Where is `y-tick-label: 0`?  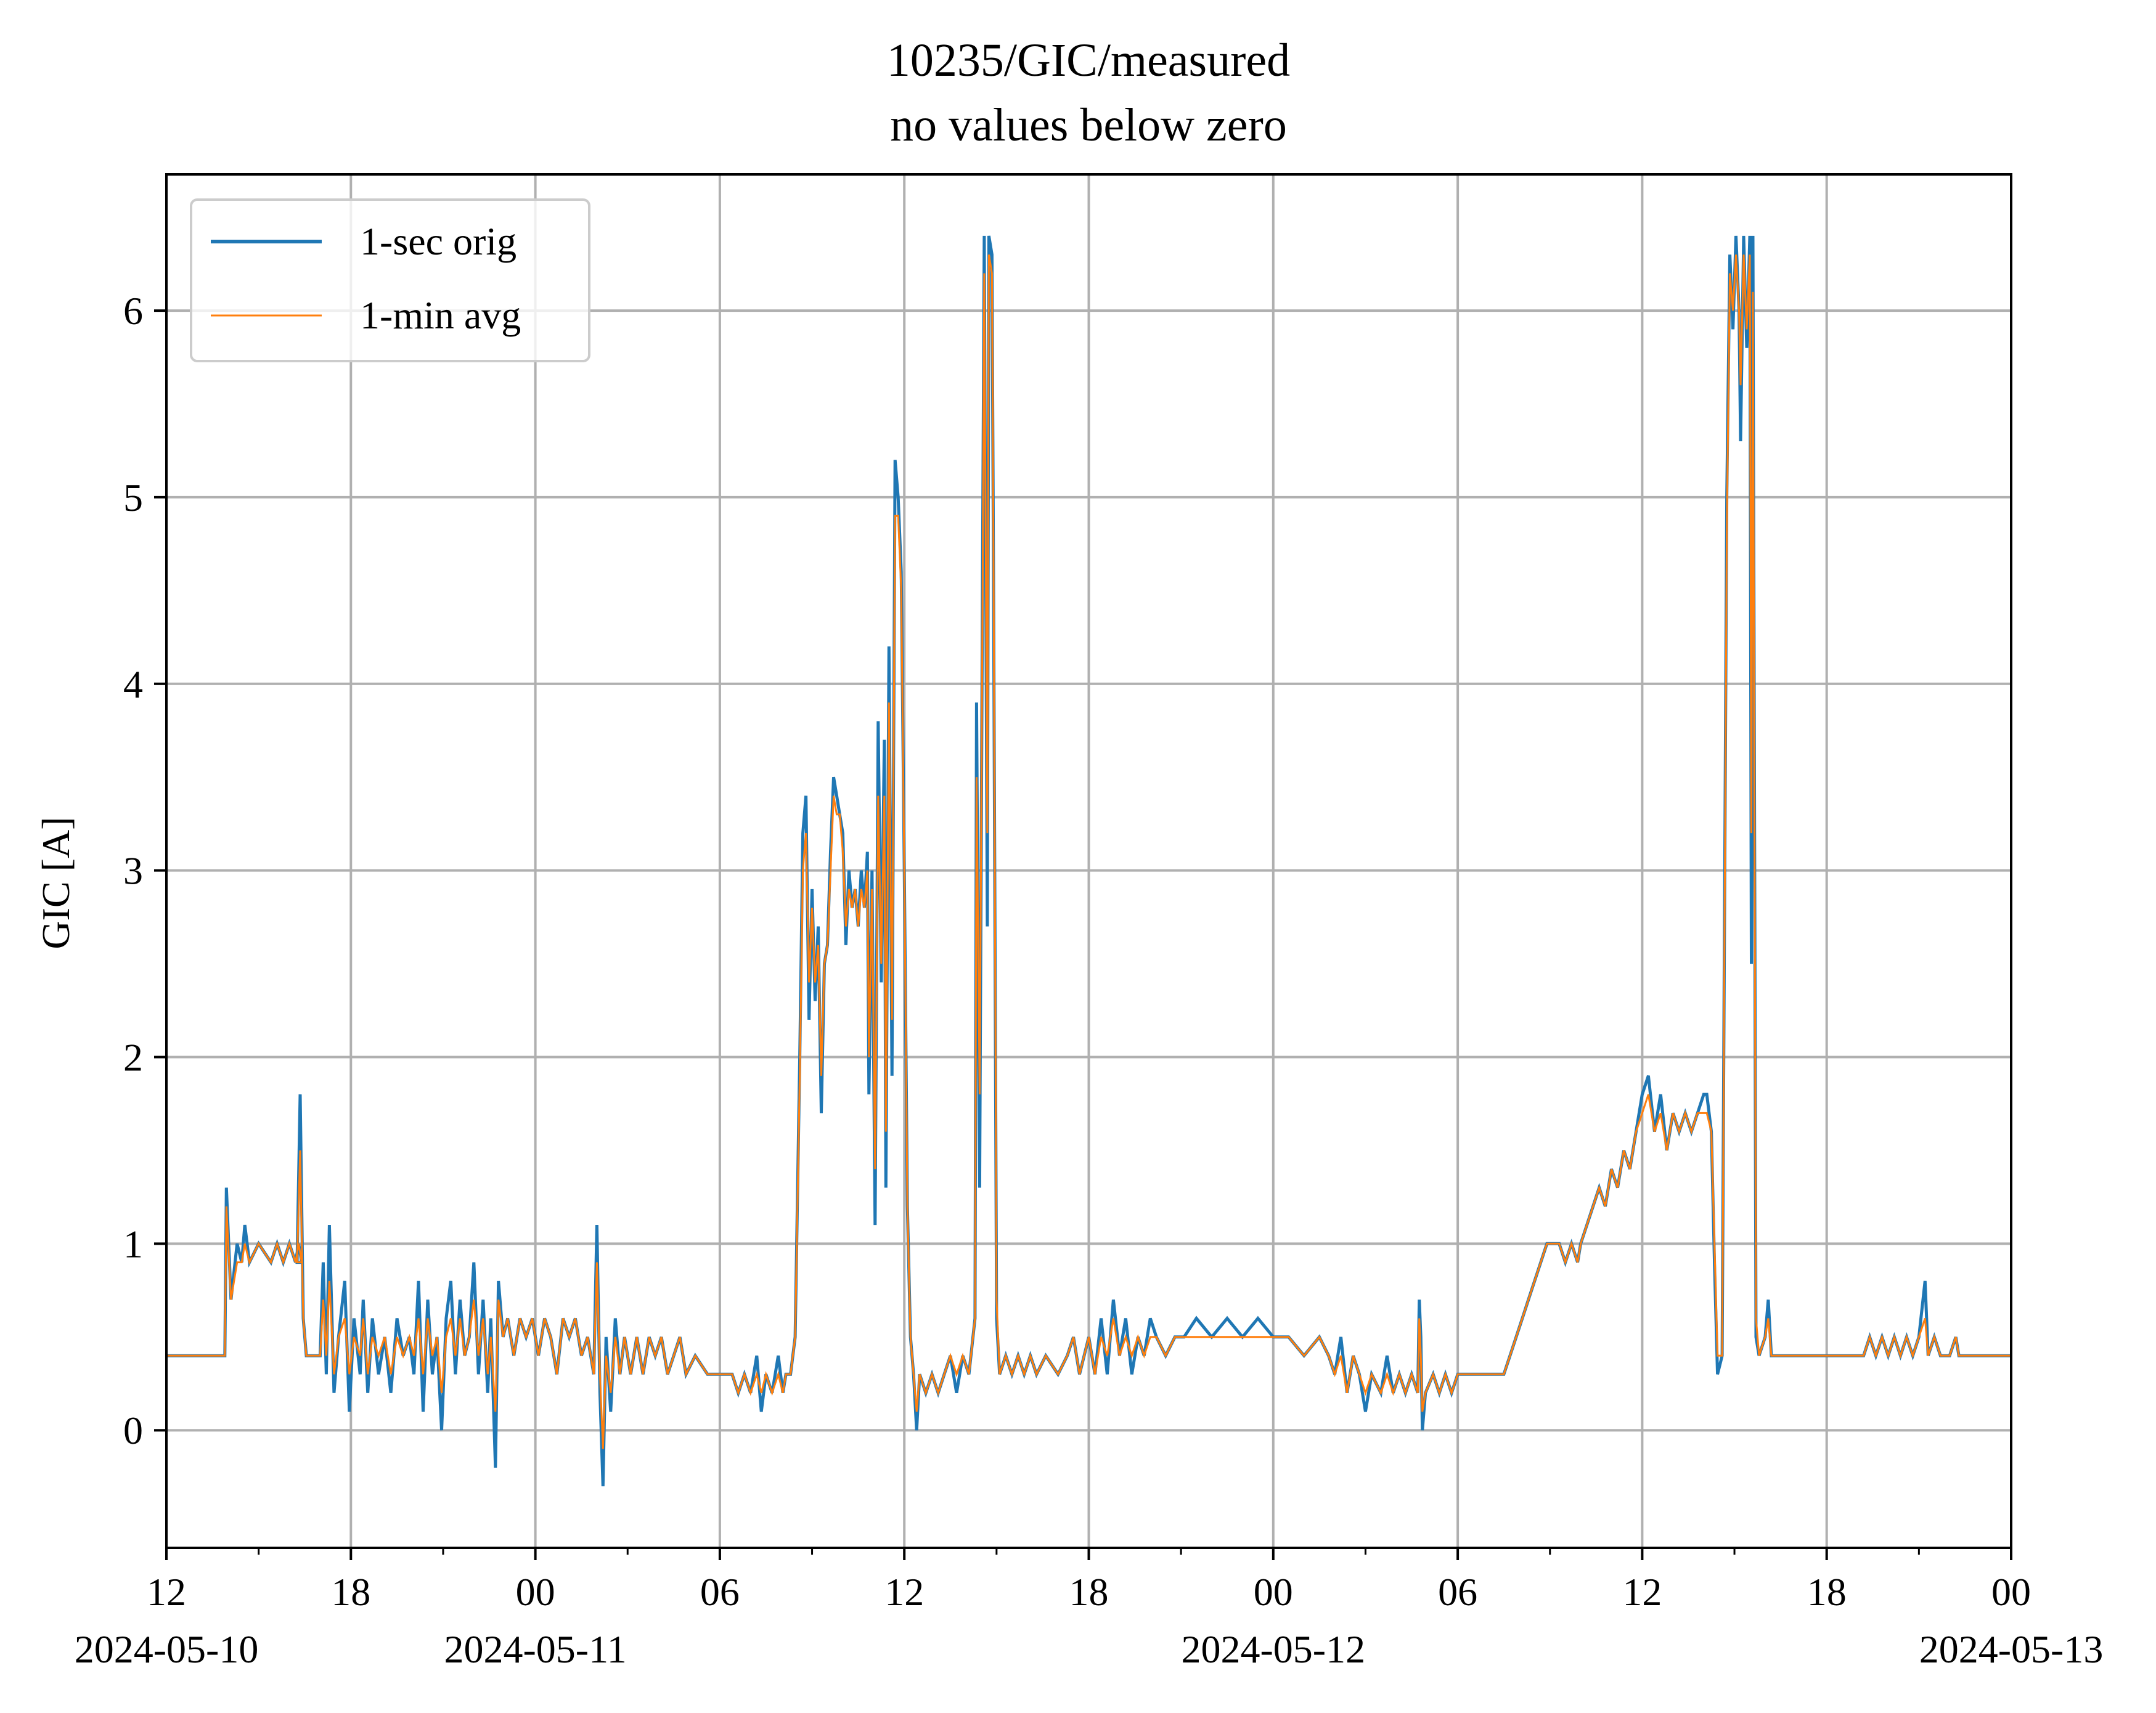 y-tick-label: 0 is located at coordinates (133, 1430).